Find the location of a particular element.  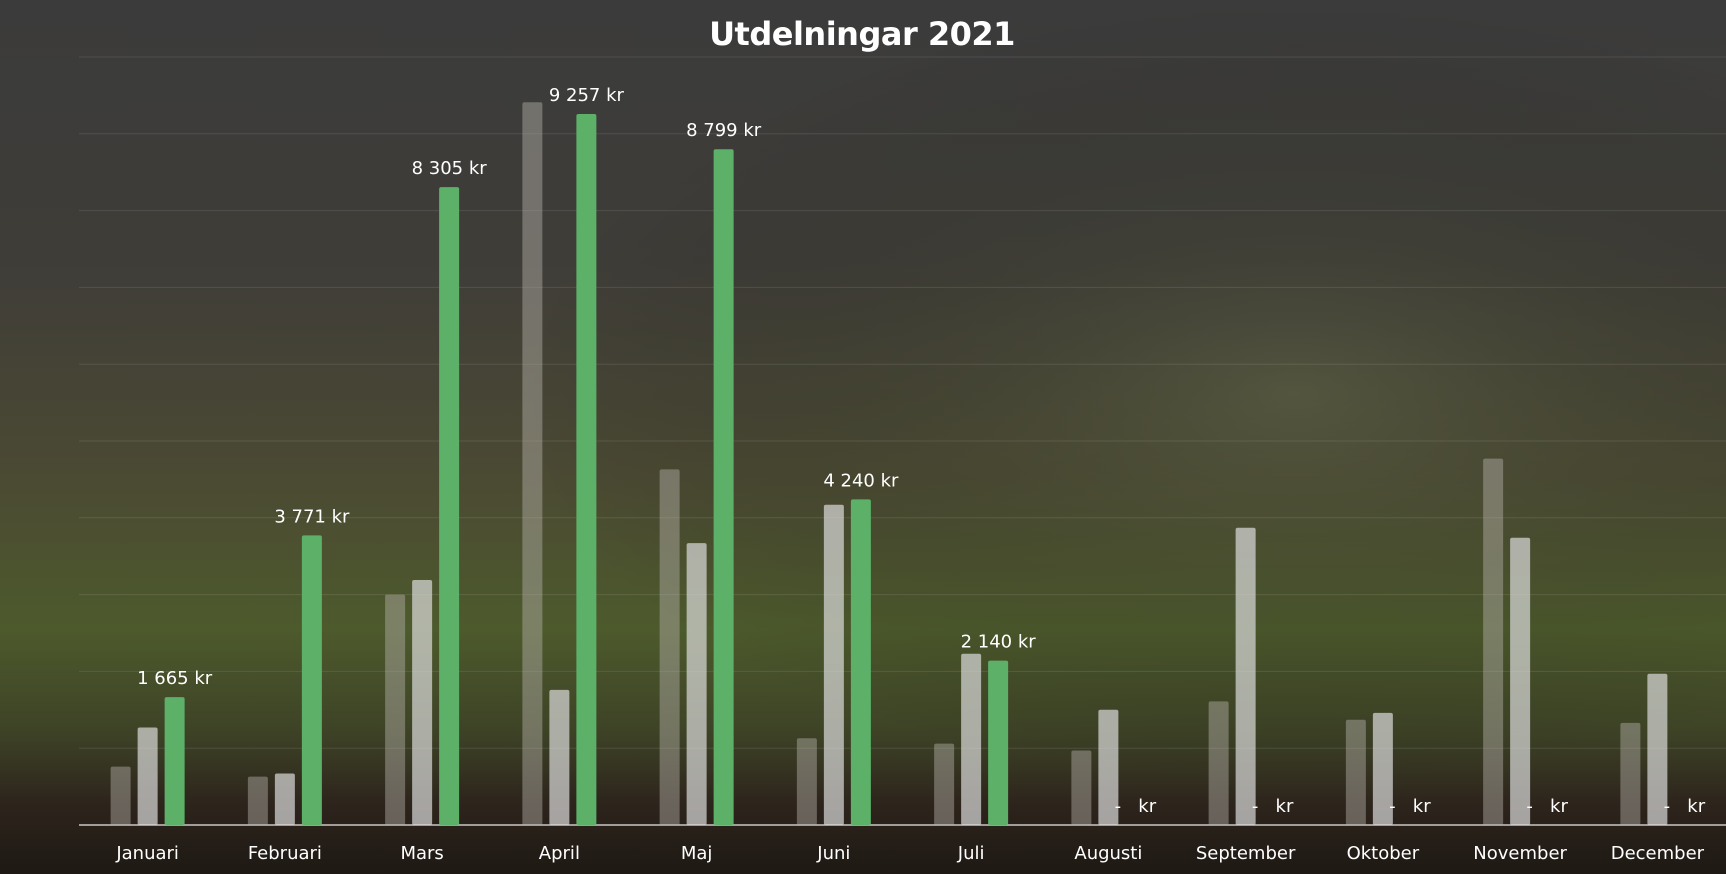

value-label: 3 771 kr is located at coordinates (312, 516).